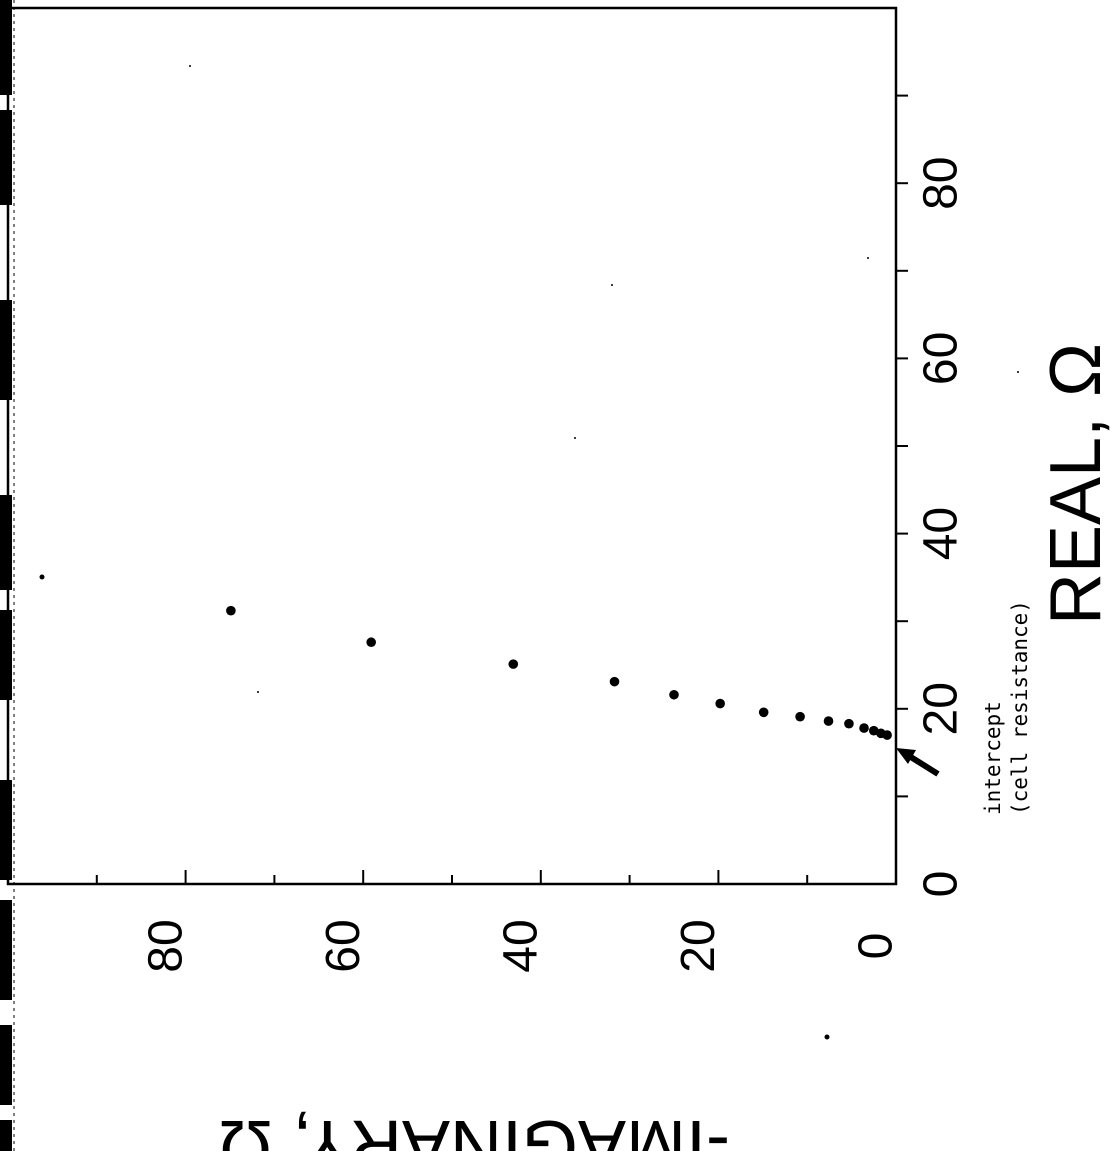 The height and width of the screenshot is (1151, 1110). Describe the element at coordinates (343, 945) in the screenshot. I see `imag-tick-label: 60` at that location.